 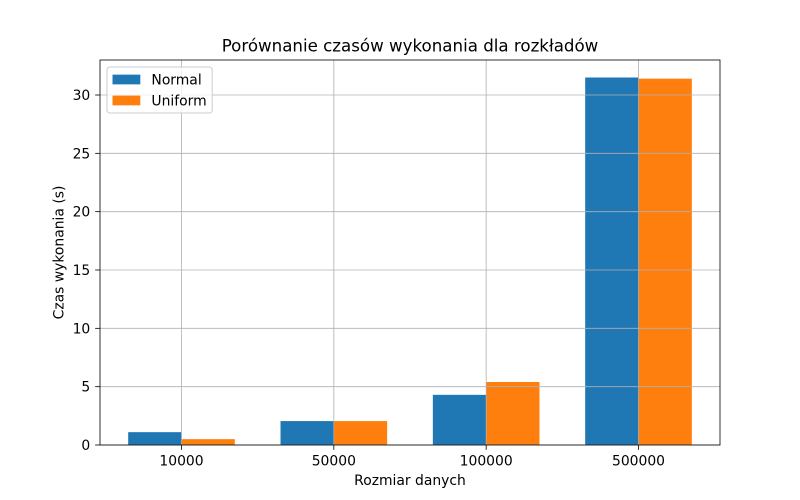 I want to click on y-tick-label: 20, so click(x=82, y=213).